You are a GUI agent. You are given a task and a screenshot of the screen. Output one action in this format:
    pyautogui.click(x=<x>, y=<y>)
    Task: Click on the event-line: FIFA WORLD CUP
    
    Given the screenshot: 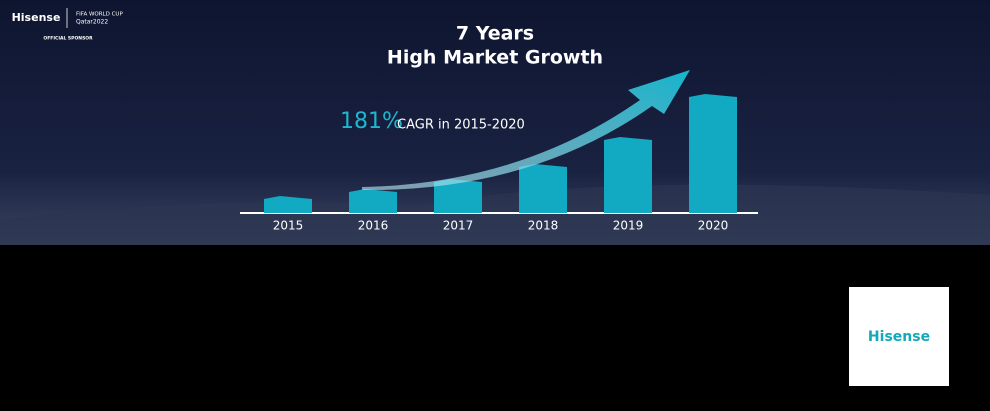 What is the action you would take?
    pyautogui.click(x=99, y=15)
    